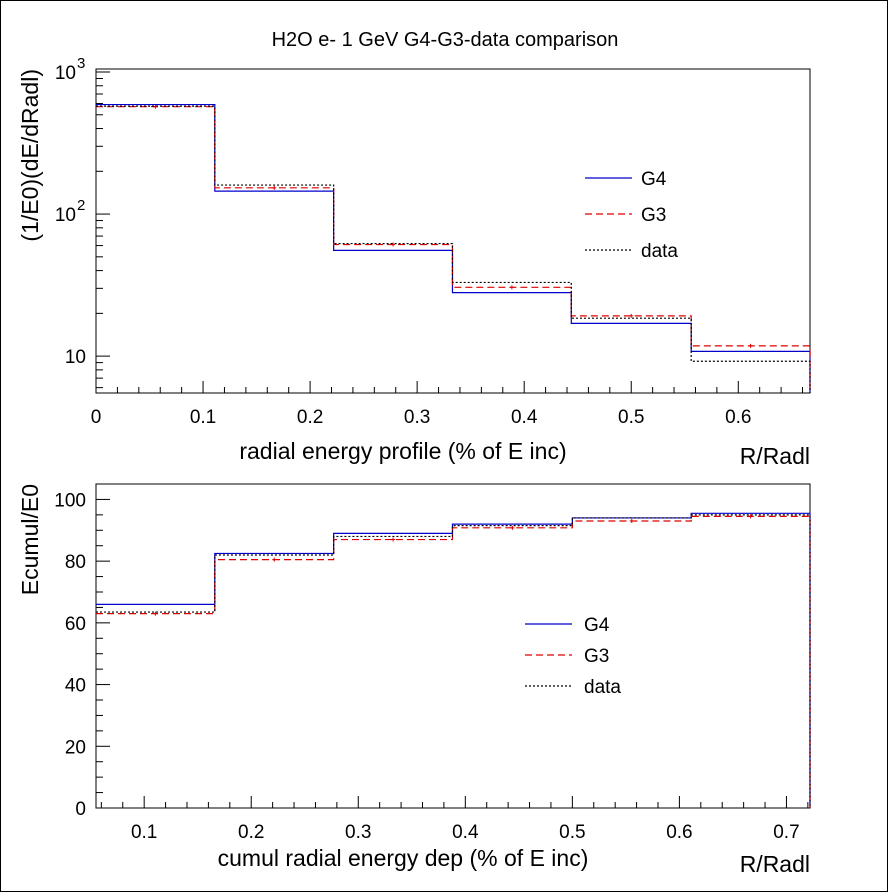 The height and width of the screenshot is (894, 890). What do you see at coordinates (786, 832) in the screenshot?
I see `x-tick-label: 0.7` at bounding box center [786, 832].